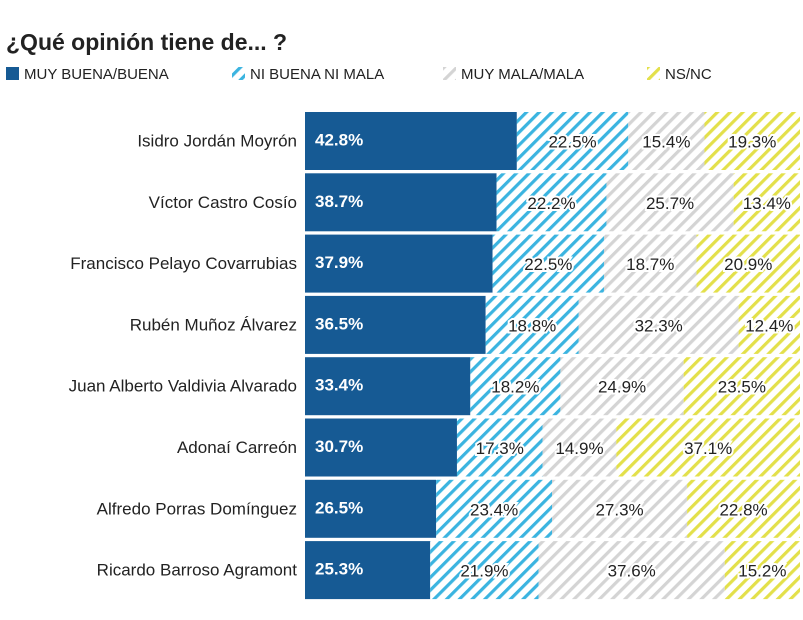  I want to click on value-label: 17.3%, so click(500, 448).